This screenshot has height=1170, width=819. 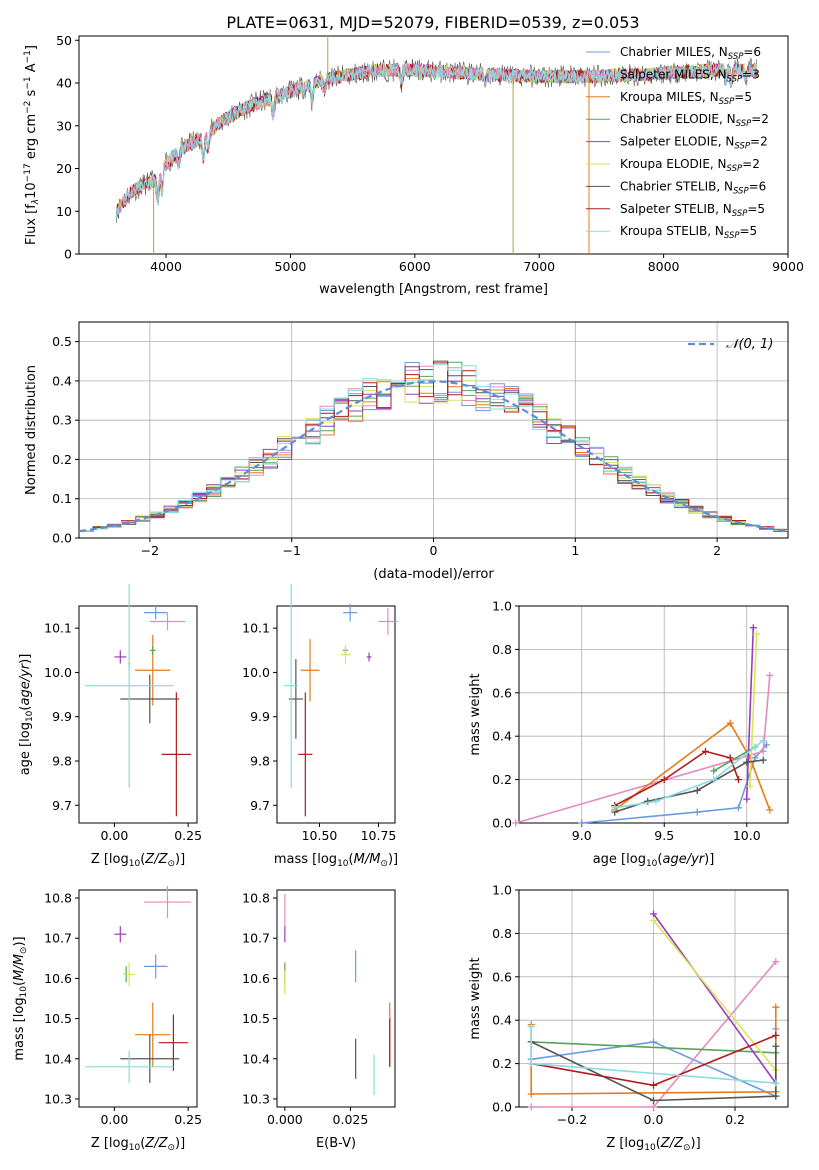 I want to click on x-axis-label-part: Z [log, so click(x=625, y=1143).